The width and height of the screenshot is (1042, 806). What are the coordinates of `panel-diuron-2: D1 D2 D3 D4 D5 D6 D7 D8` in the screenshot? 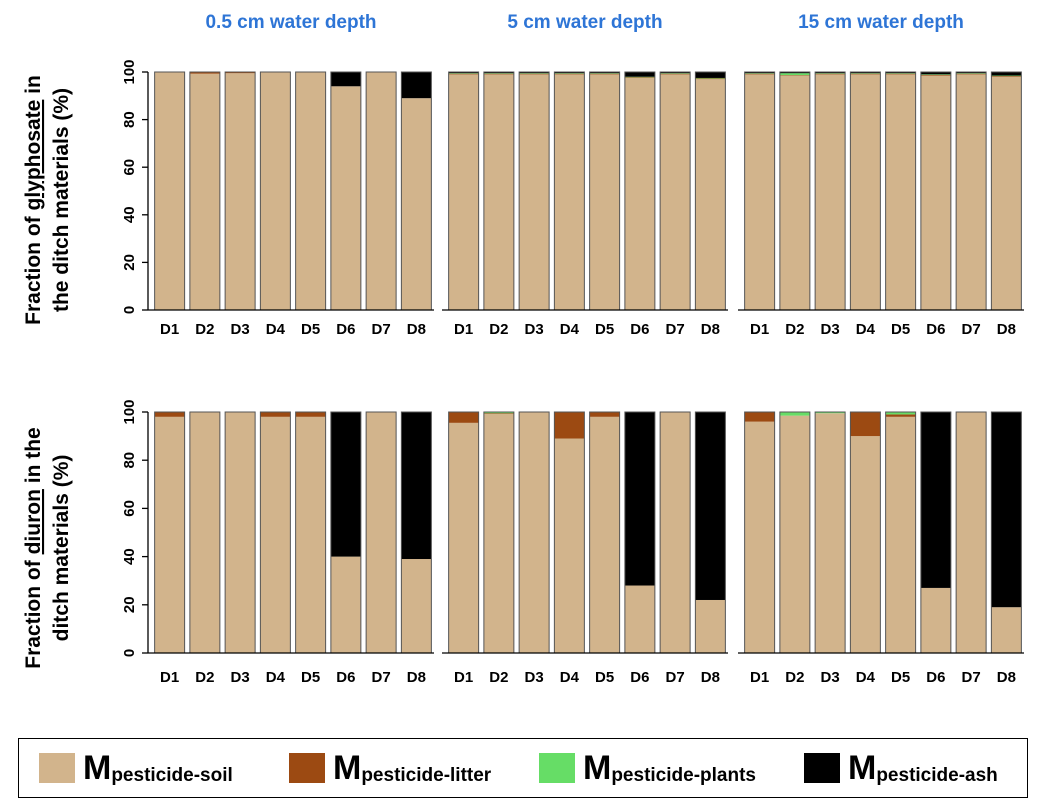 It's located at (585, 548).